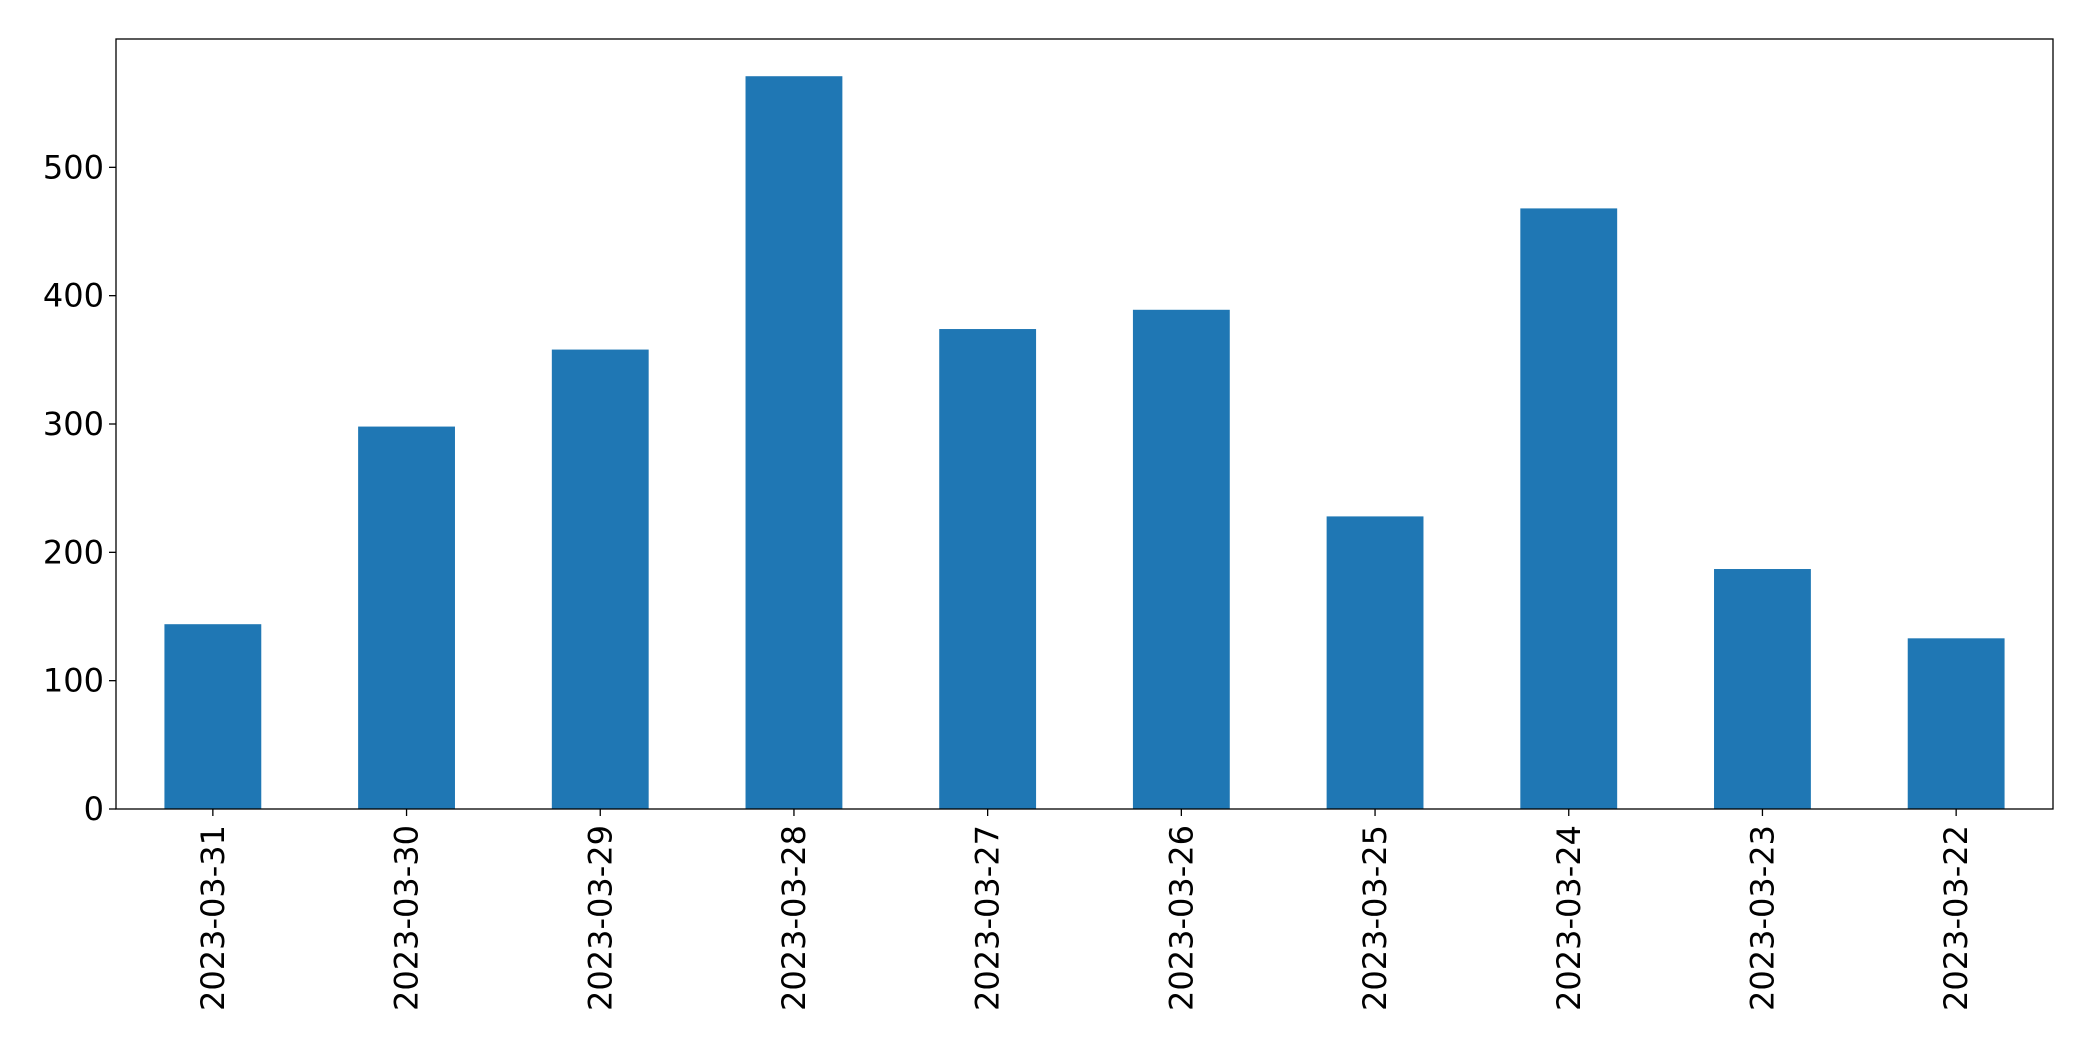 Image resolution: width=2093 pixels, height=1061 pixels. I want to click on x-tick-label: 2023-03-27, so click(988, 918).